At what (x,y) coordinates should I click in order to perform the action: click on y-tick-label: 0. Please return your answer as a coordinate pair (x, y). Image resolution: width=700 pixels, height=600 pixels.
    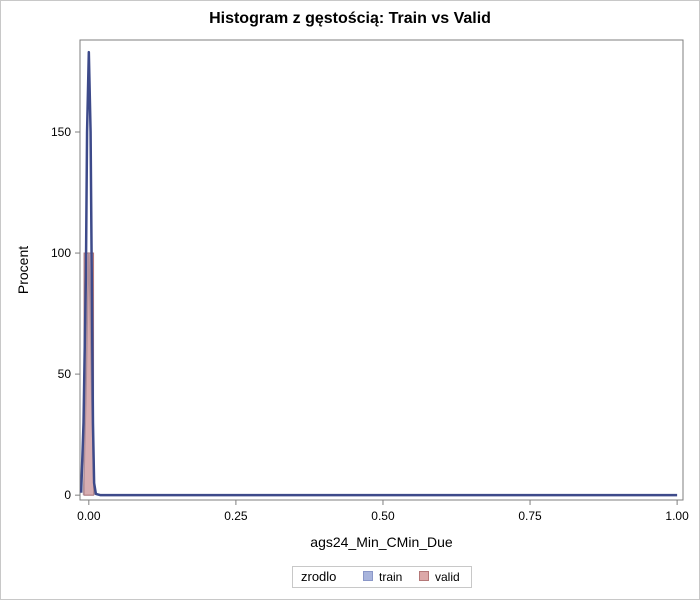
    Looking at the image, I should click on (67, 495).